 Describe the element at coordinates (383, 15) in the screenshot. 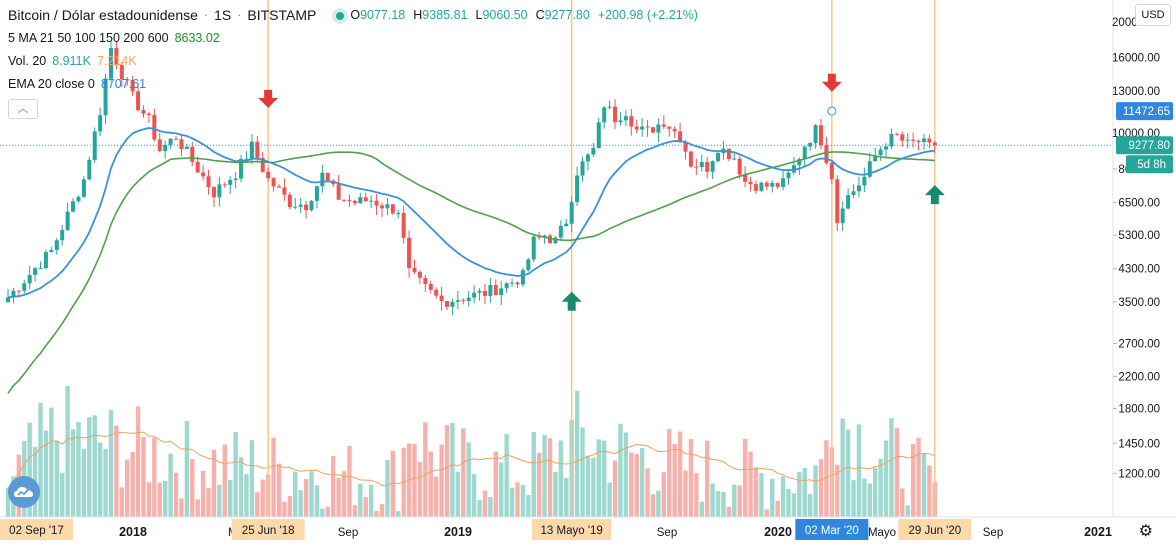

I see `open-value: 9077.18` at that location.